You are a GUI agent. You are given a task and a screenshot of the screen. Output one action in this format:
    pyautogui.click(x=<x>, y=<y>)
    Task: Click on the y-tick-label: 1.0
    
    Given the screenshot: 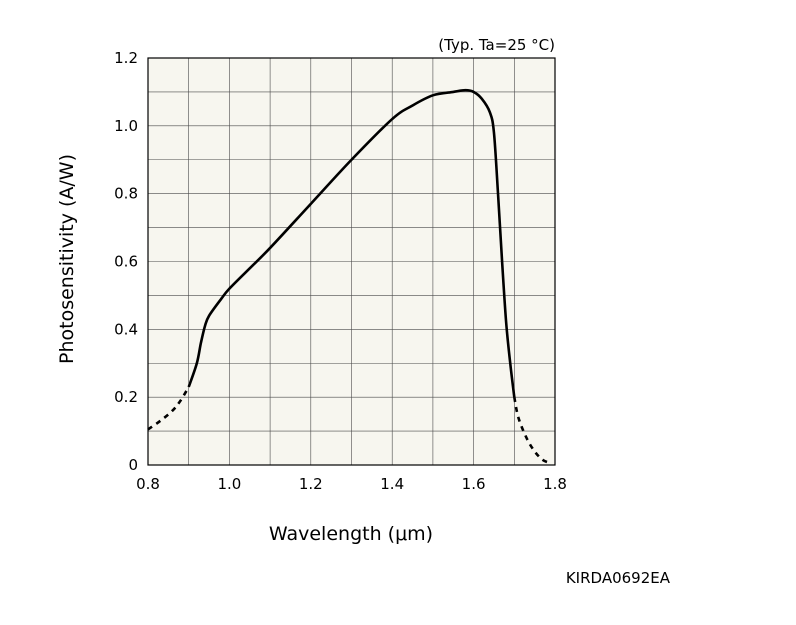 What is the action you would take?
    pyautogui.click(x=126, y=126)
    